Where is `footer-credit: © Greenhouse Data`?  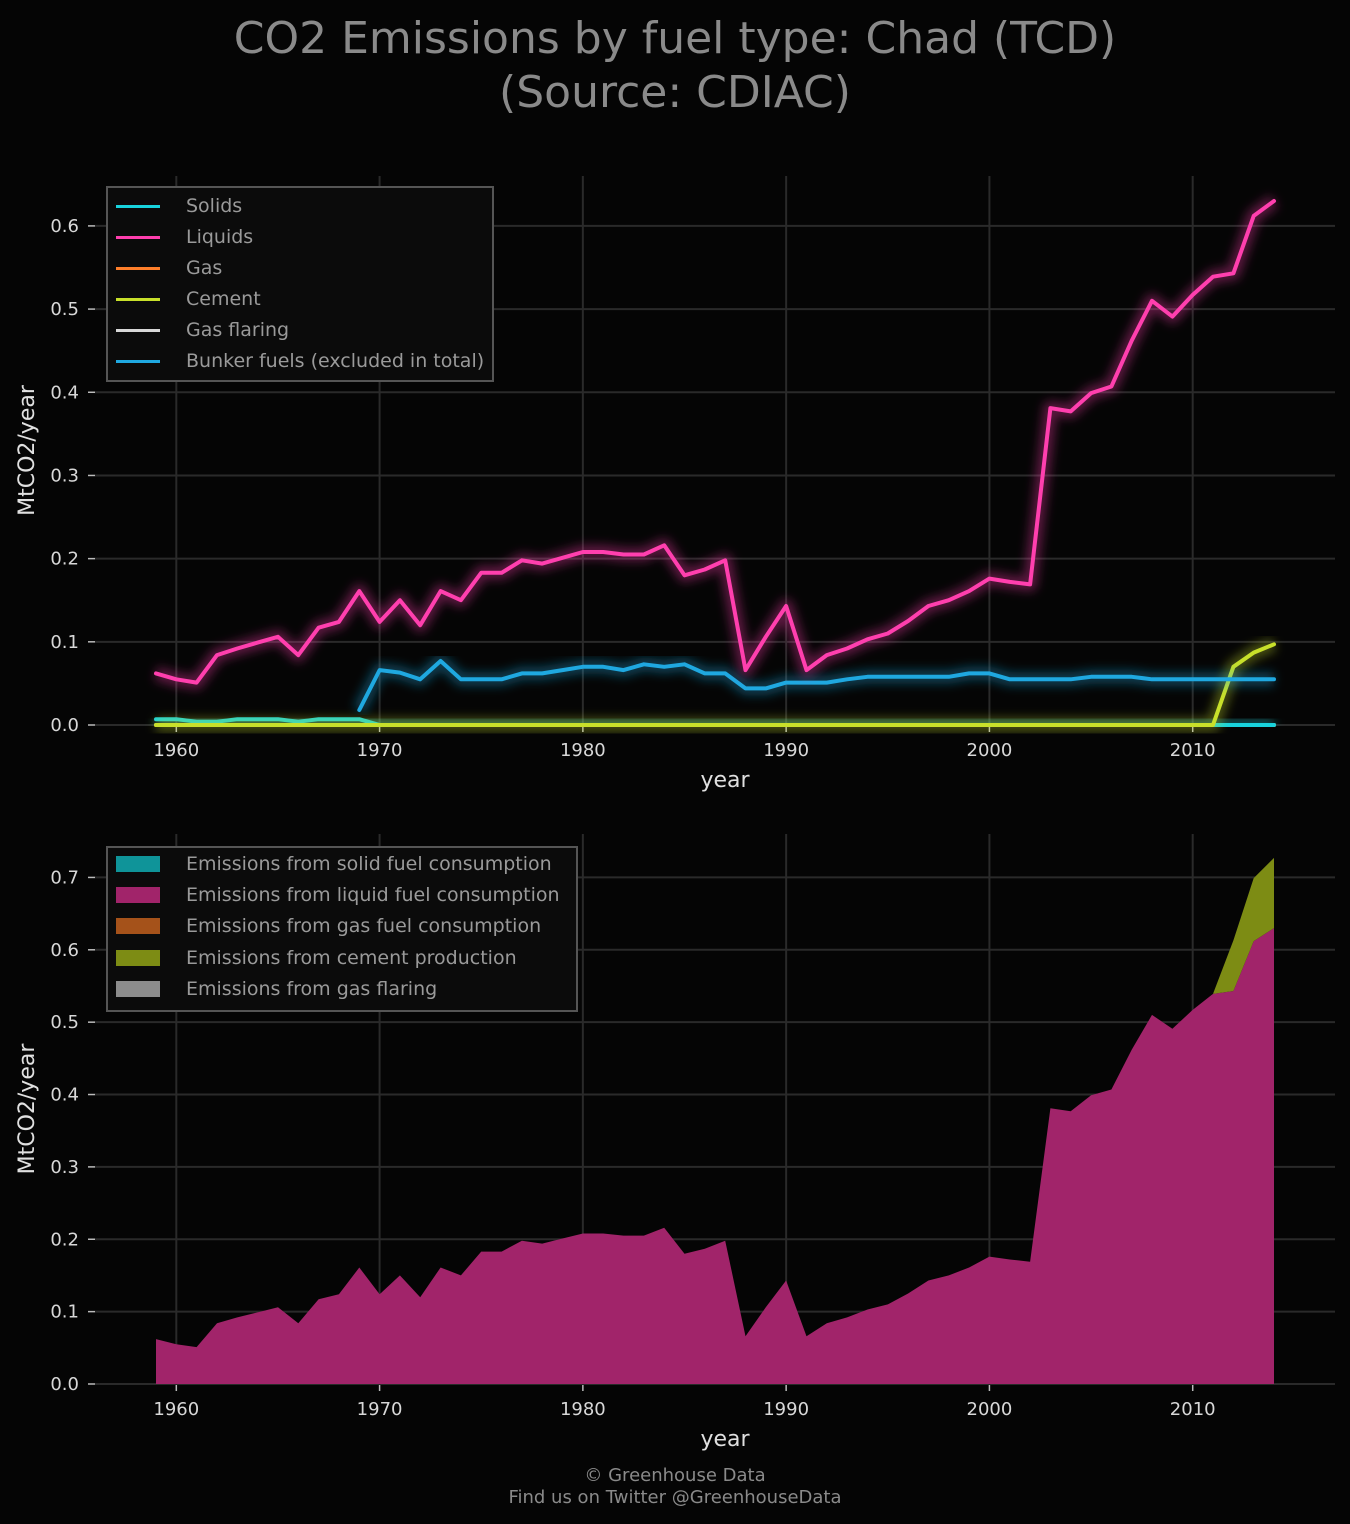 footer-credit: © Greenhouse Data is located at coordinates (675, 1475).